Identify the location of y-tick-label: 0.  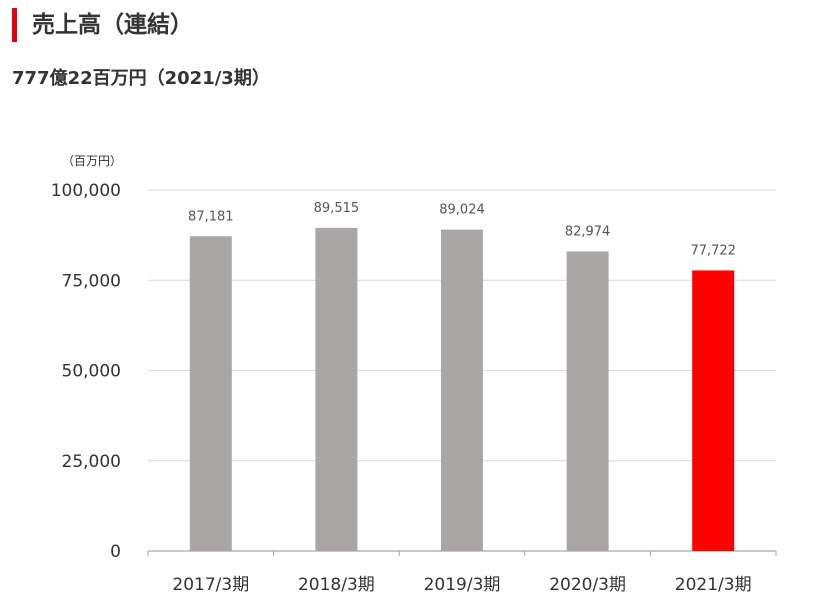
(115, 552).